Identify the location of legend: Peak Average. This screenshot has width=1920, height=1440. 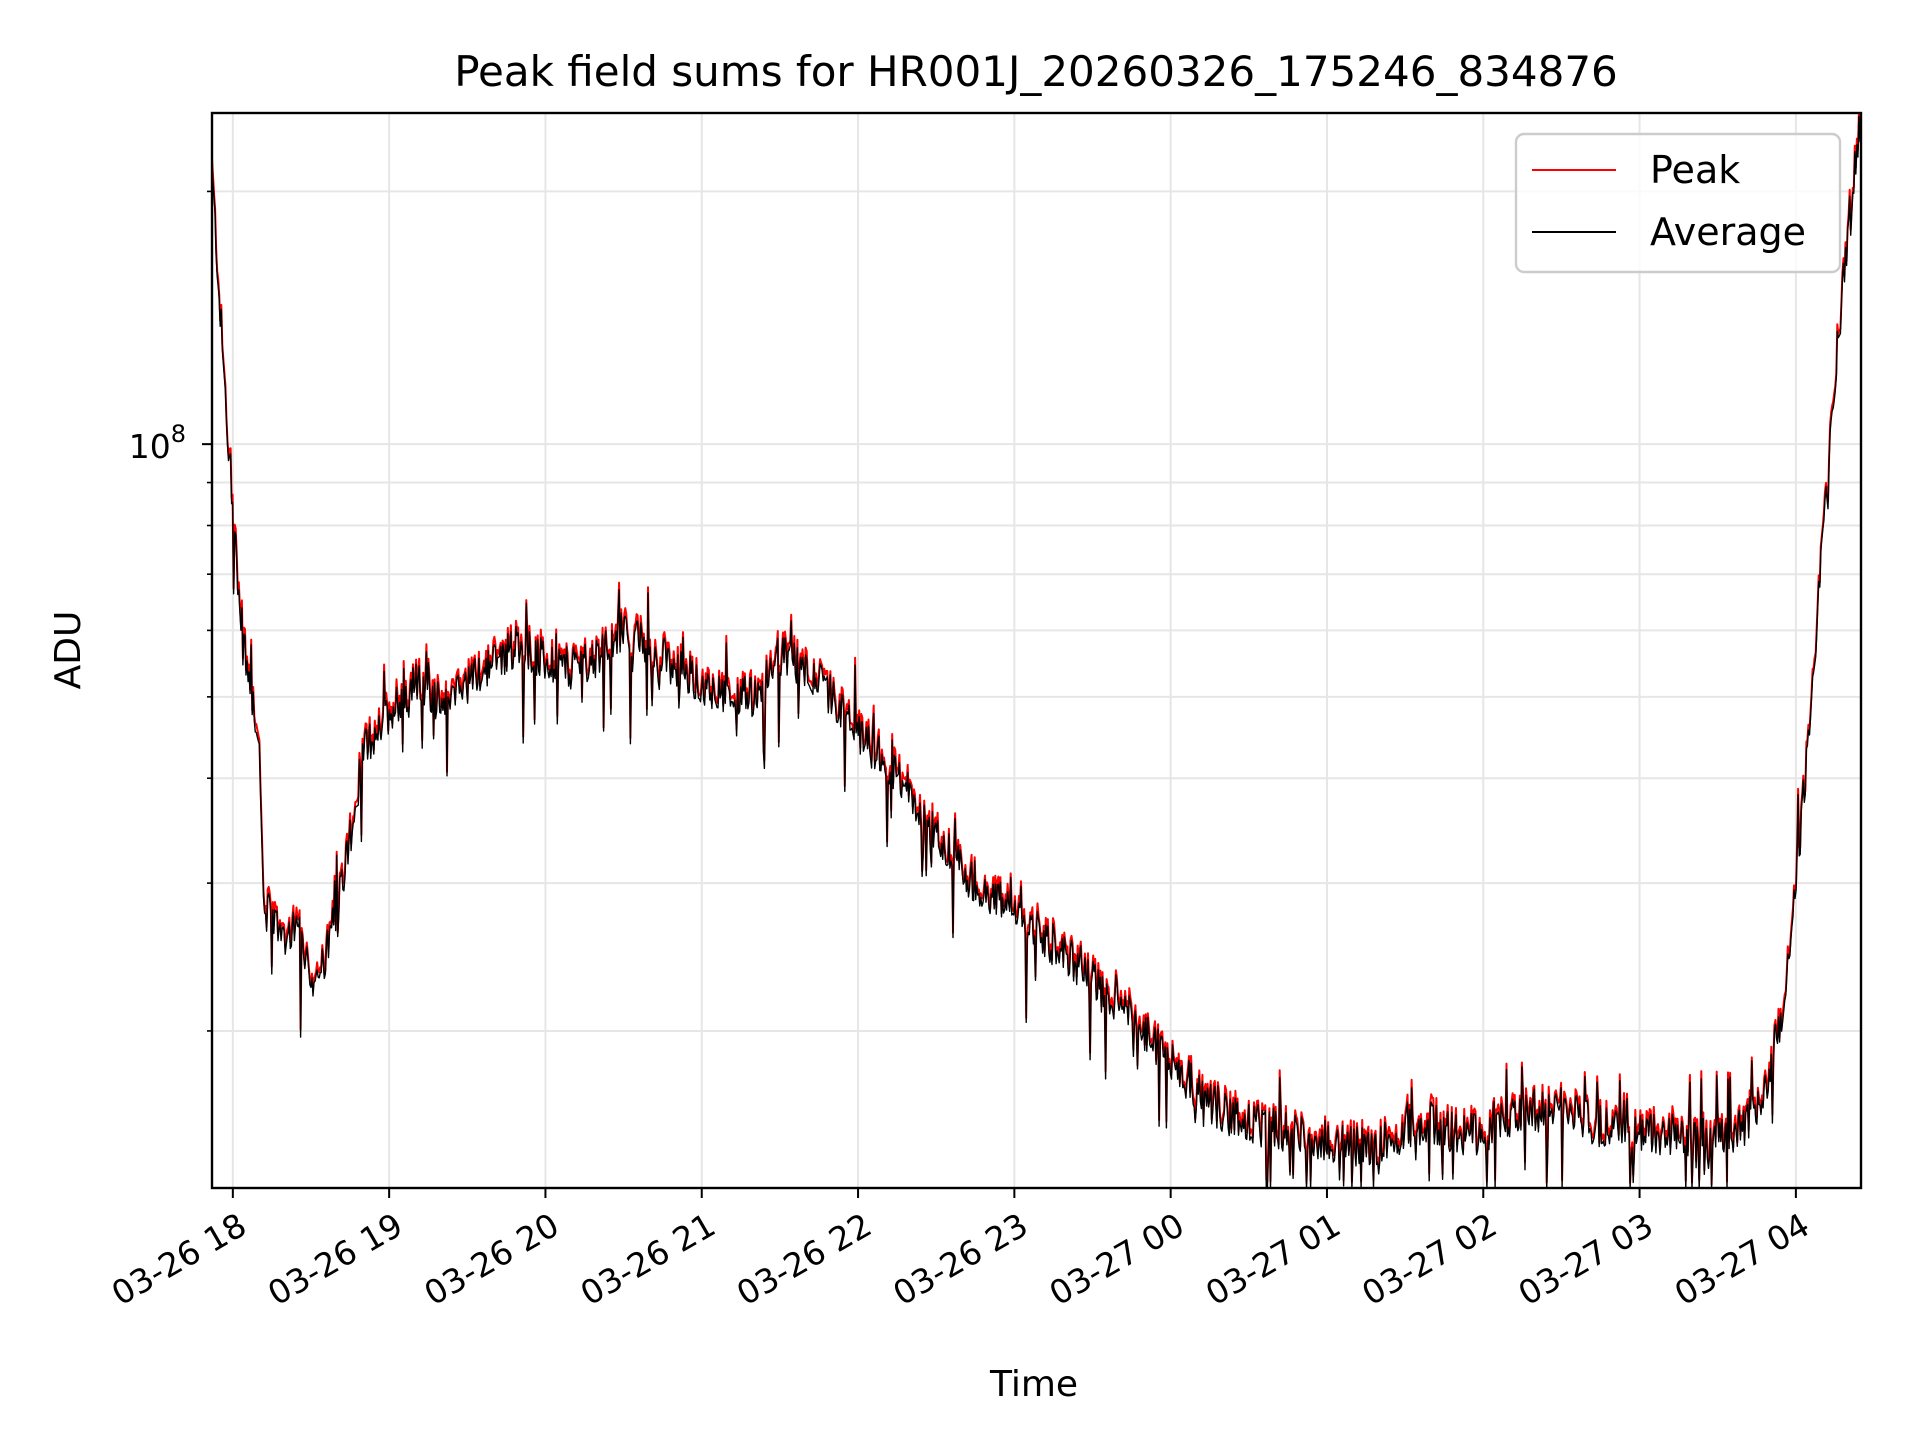
(1678, 203).